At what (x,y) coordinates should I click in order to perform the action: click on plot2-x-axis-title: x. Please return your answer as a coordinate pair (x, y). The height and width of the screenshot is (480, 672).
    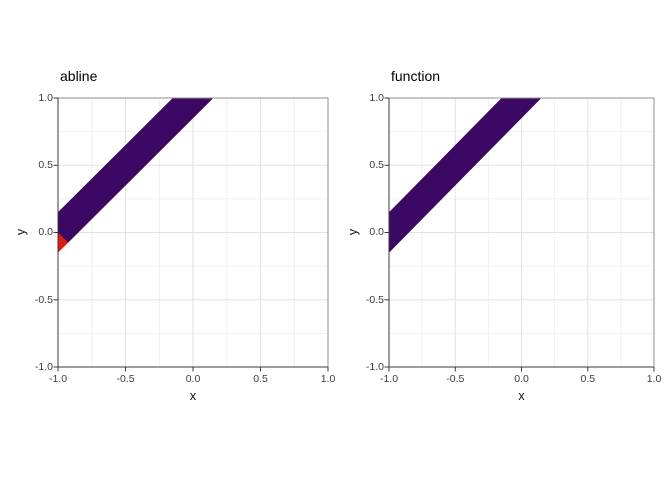
    Looking at the image, I should click on (521, 396).